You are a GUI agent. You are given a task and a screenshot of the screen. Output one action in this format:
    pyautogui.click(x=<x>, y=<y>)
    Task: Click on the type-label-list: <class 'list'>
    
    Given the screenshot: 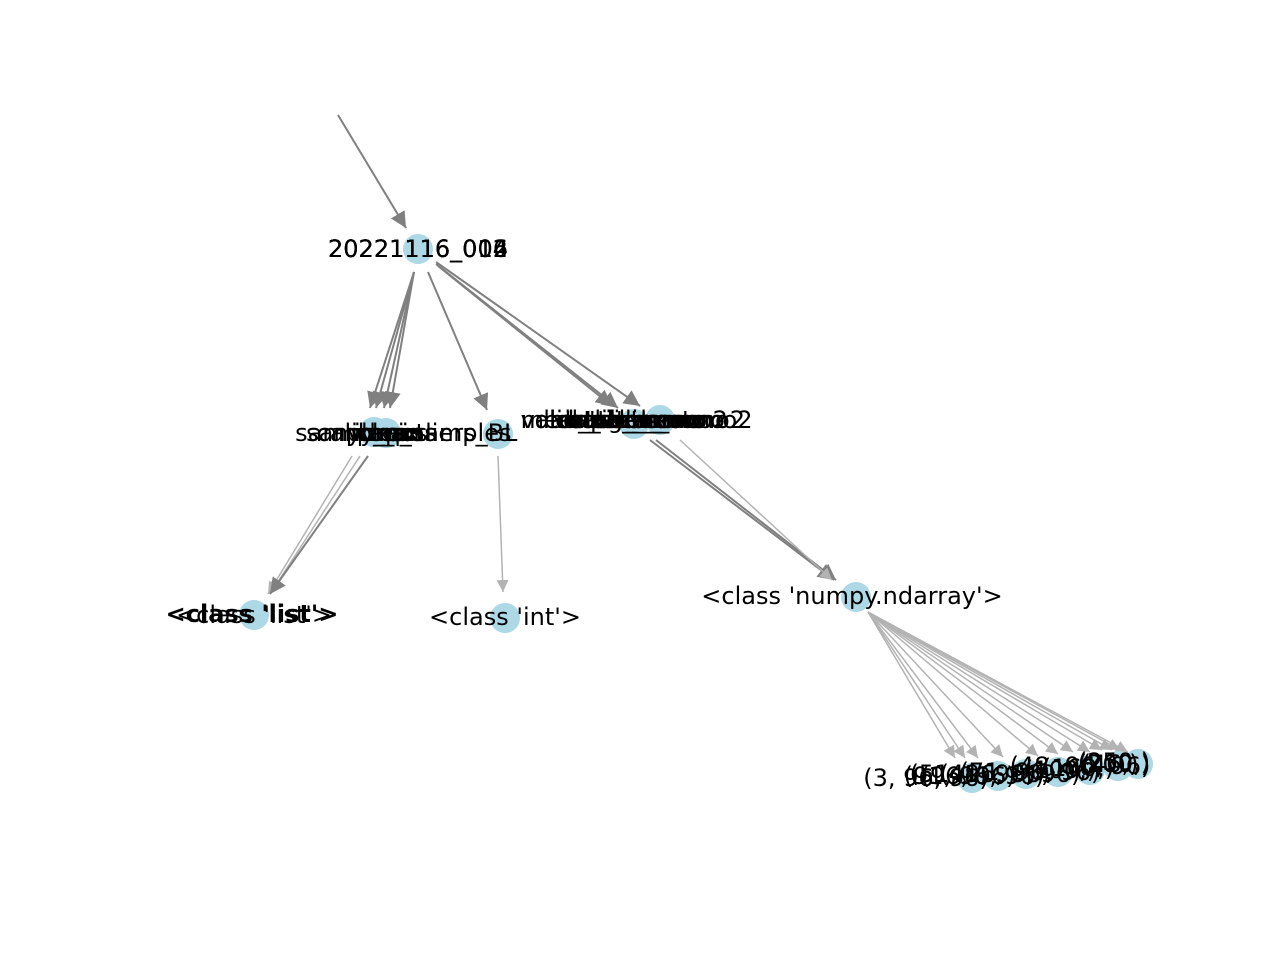 What is the action you would take?
    pyautogui.click(x=254, y=615)
    